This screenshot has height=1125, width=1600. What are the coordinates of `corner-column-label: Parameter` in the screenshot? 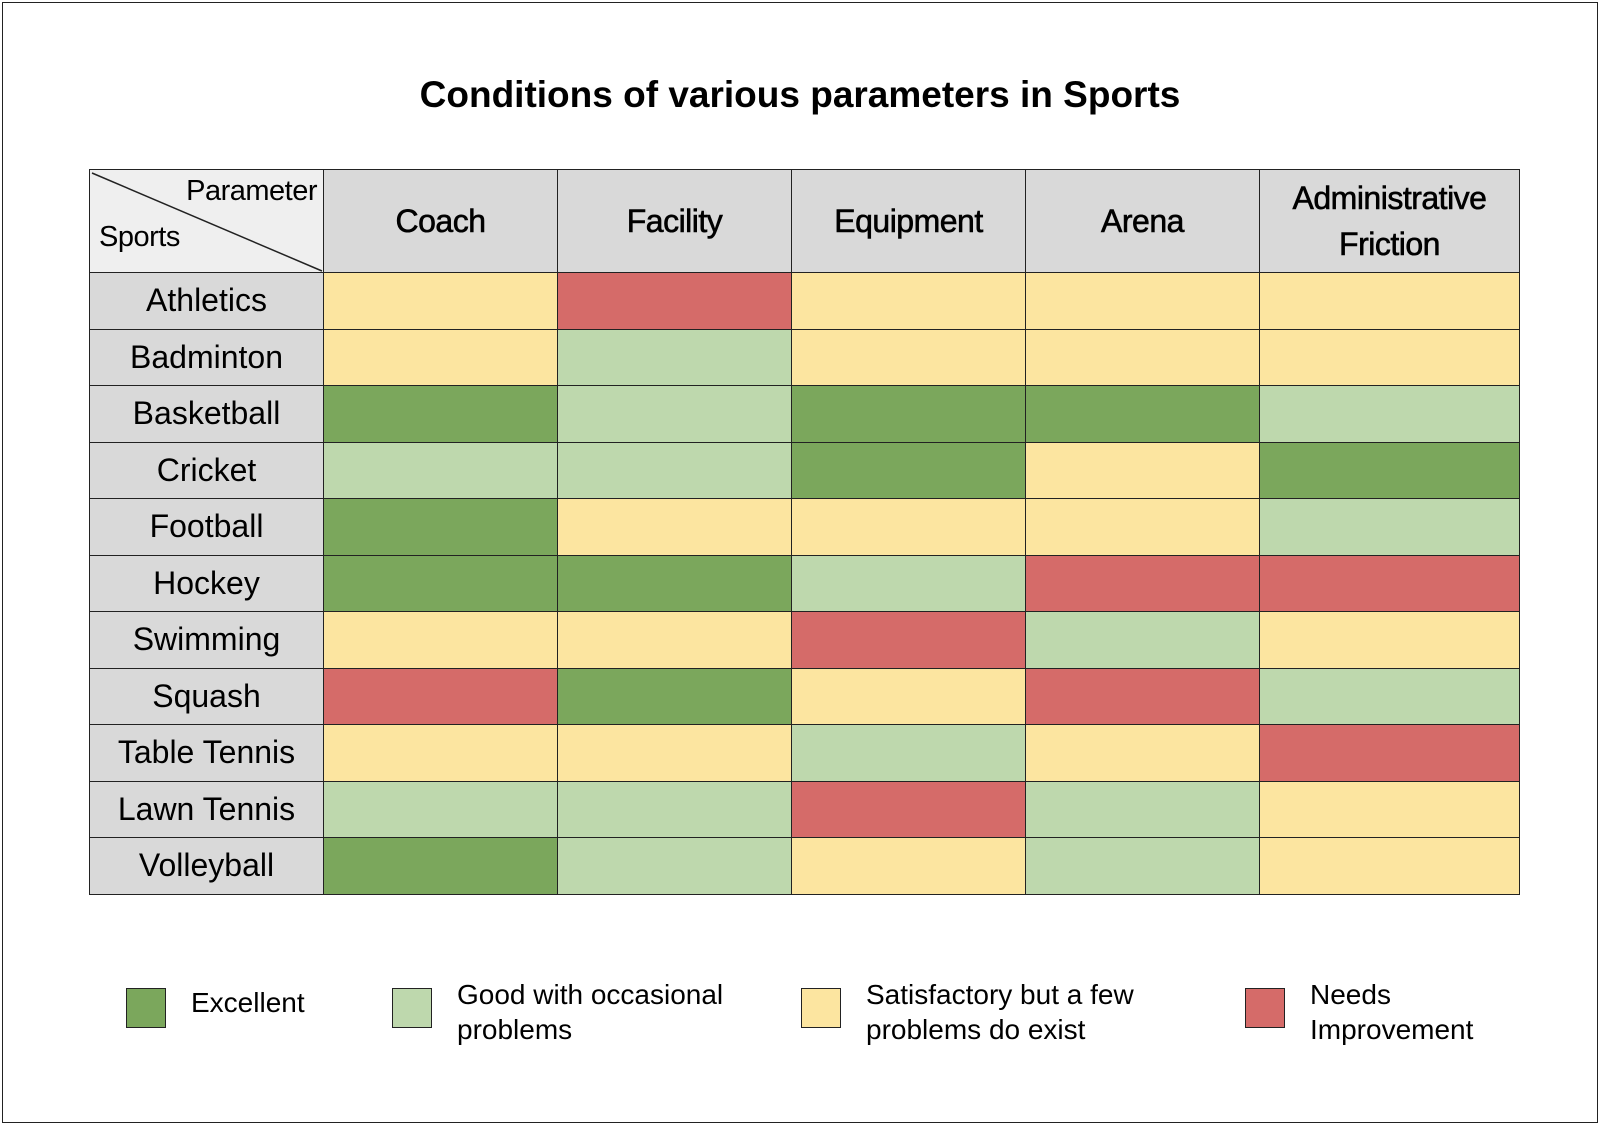 It's located at (251, 191).